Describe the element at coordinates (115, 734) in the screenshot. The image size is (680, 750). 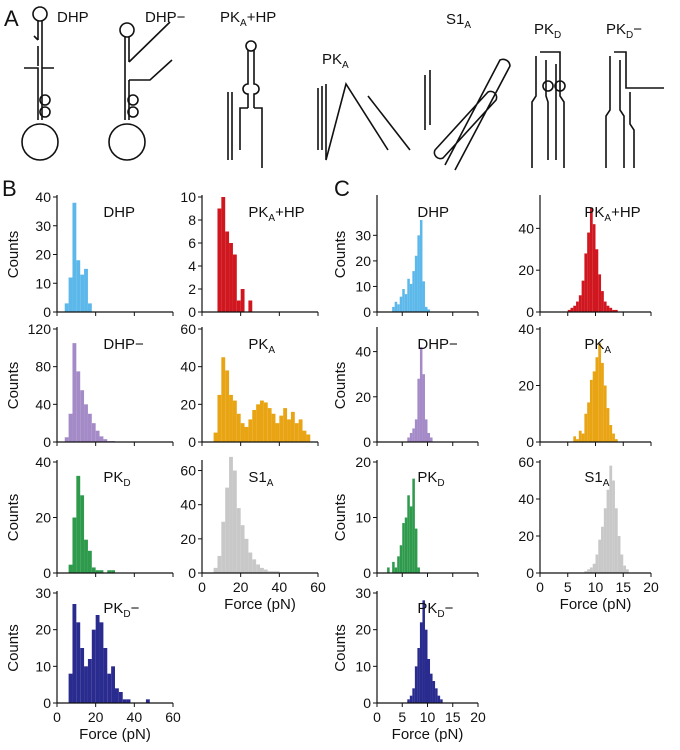
I see `x-axis-label: Force (pN)` at that location.